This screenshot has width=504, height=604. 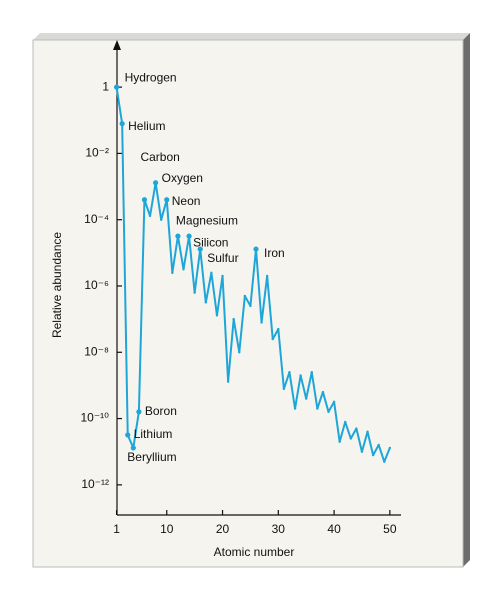 What do you see at coordinates (153, 434) in the screenshot?
I see `point-label: Lithium` at bounding box center [153, 434].